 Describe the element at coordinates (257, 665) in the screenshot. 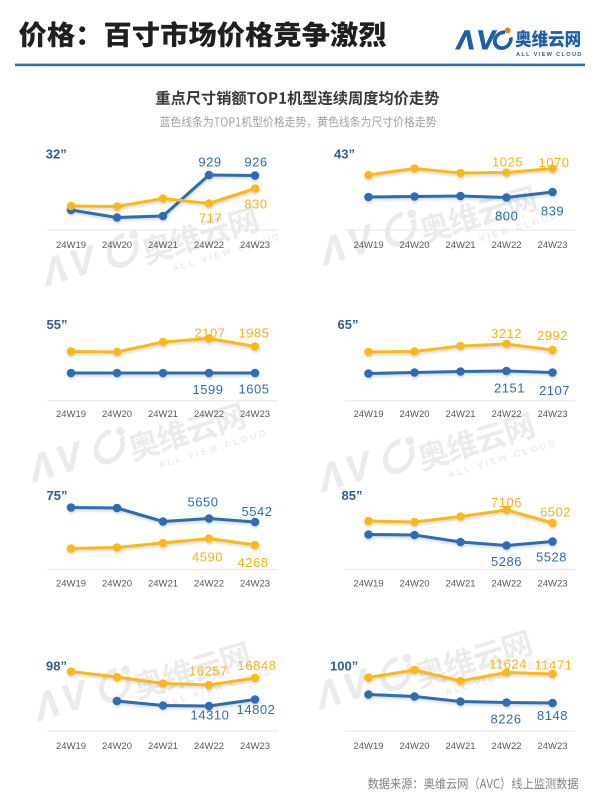

I see `svg-text: 16848` at that location.